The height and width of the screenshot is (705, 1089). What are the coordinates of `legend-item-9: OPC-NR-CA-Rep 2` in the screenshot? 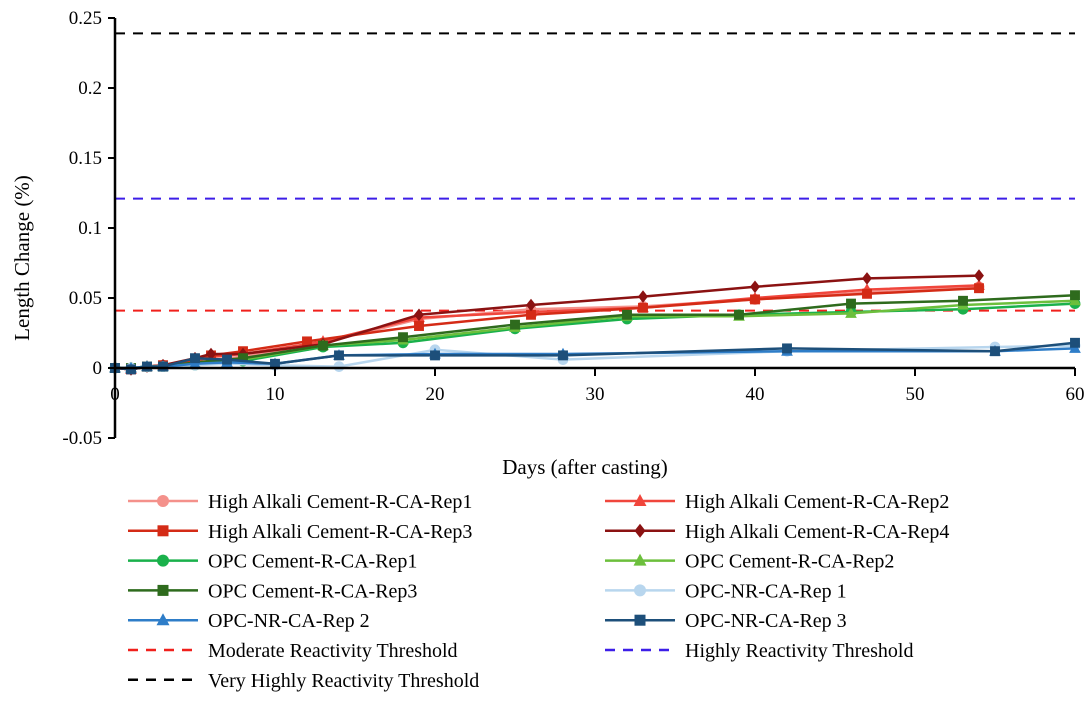 It's located at (249, 621).